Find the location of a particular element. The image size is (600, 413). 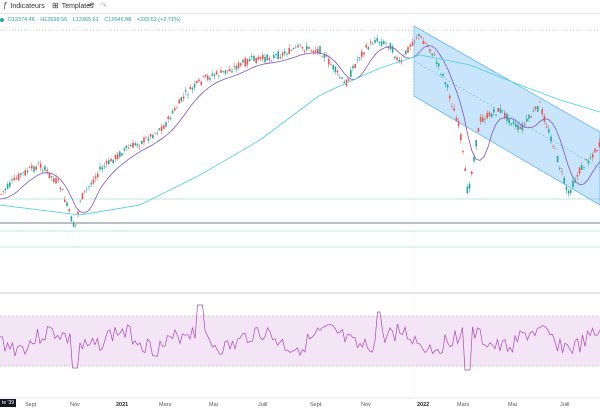

time-axis-label: 2021 is located at coordinates (122, 405).